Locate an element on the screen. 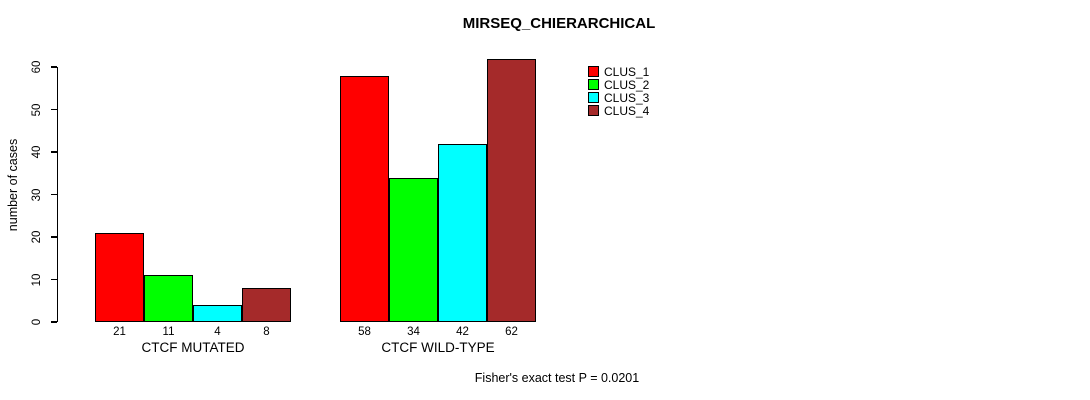  bar-value-label: 42 is located at coordinates (462, 332).